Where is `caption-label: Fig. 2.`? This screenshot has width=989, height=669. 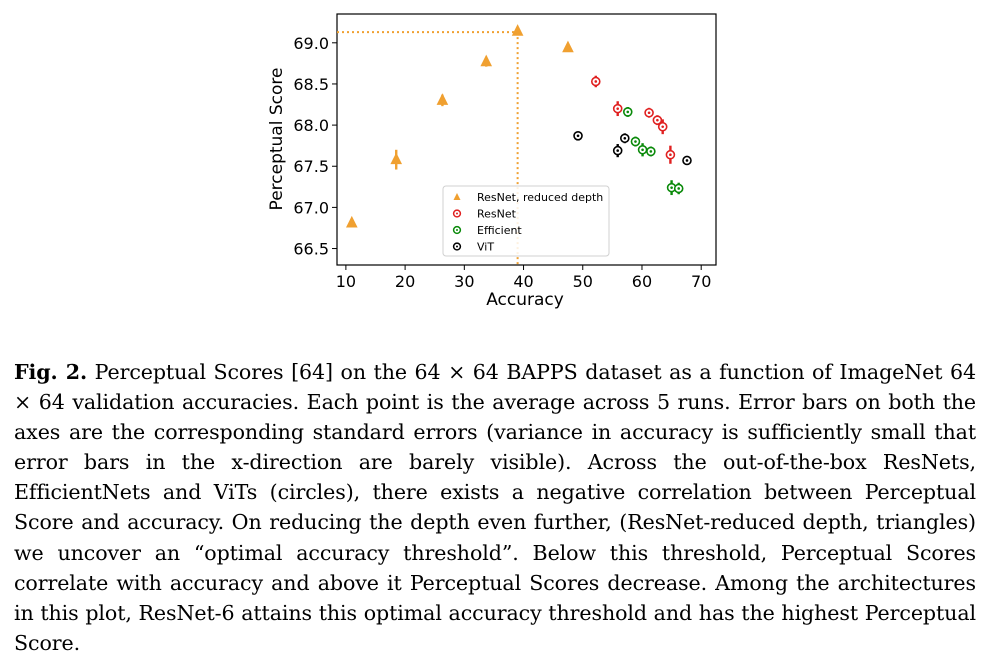
caption-label: Fig. 2. is located at coordinates (51, 372).